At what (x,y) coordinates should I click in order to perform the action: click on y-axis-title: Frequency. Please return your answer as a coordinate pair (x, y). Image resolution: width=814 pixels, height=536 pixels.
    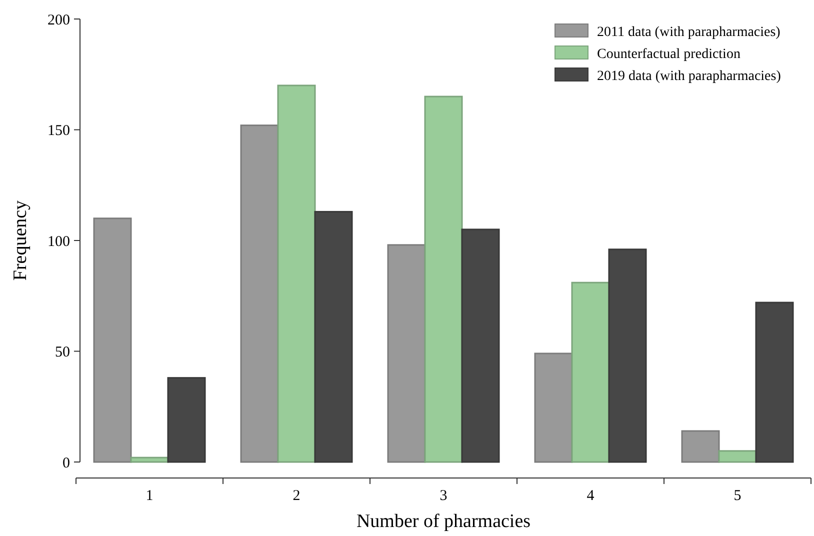
    Looking at the image, I should click on (20, 240).